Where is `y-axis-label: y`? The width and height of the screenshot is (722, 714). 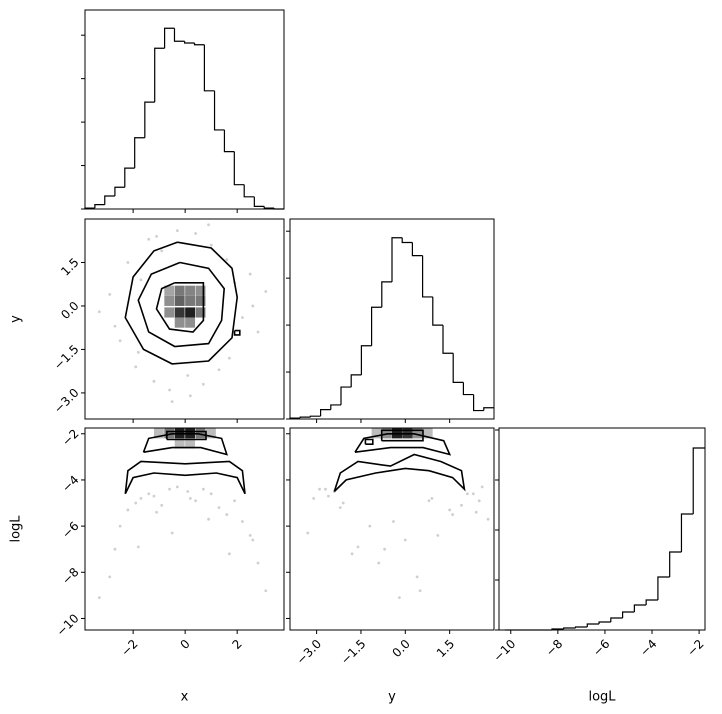 y-axis-label: y is located at coordinates (16, 319).